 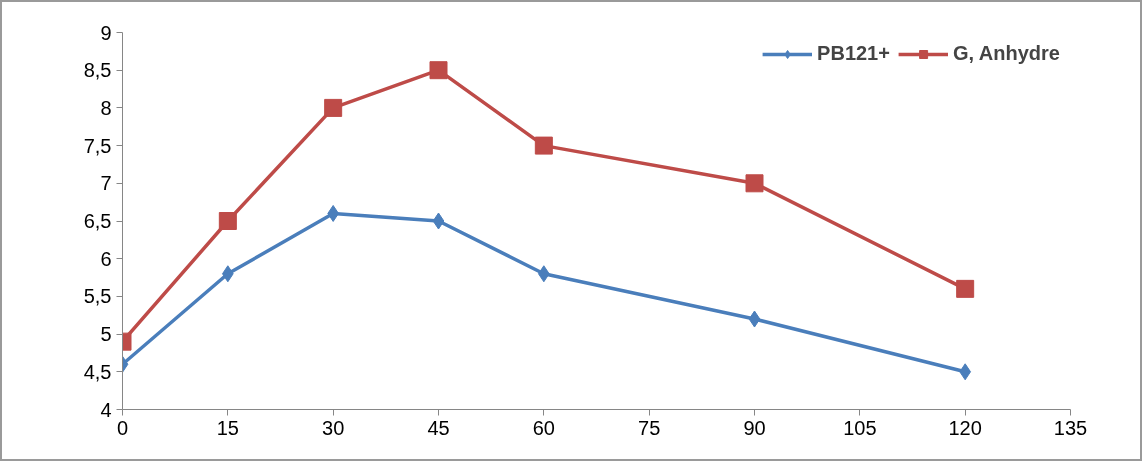 What do you see at coordinates (106, 258) in the screenshot?
I see `y-tick-label: 6` at bounding box center [106, 258].